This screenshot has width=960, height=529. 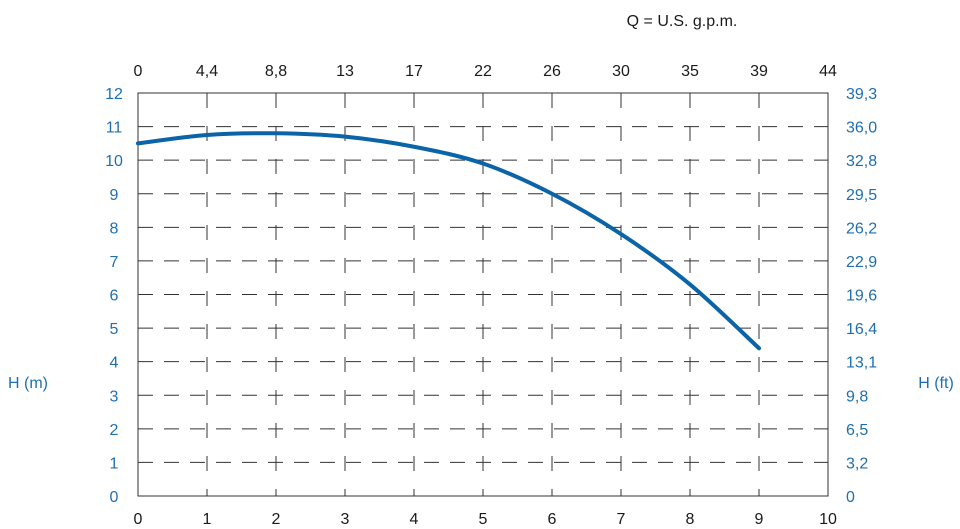 What do you see at coordinates (857, 396) in the screenshot?
I see `y-tick-label-right: 9,8` at bounding box center [857, 396].